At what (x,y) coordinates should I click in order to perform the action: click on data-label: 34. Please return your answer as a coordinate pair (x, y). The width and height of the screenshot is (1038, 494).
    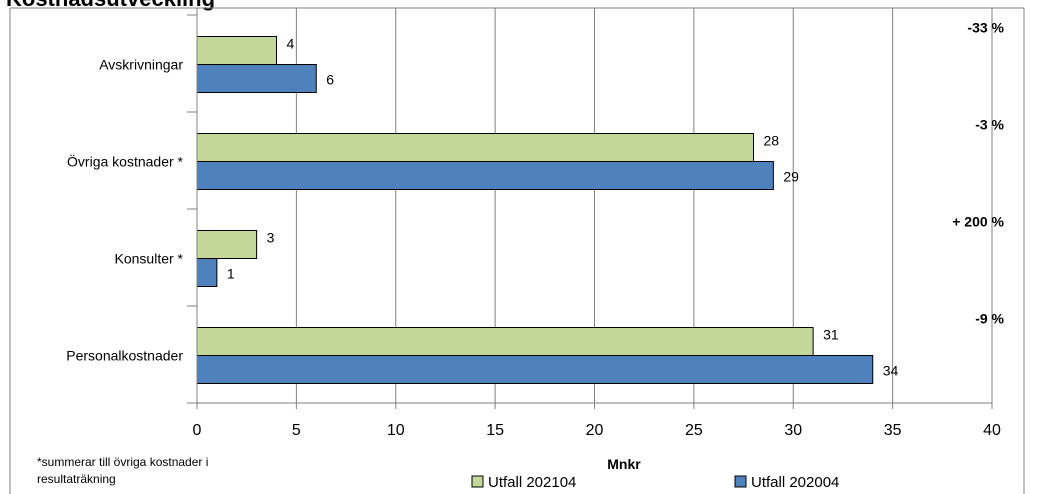
    Looking at the image, I should click on (891, 371).